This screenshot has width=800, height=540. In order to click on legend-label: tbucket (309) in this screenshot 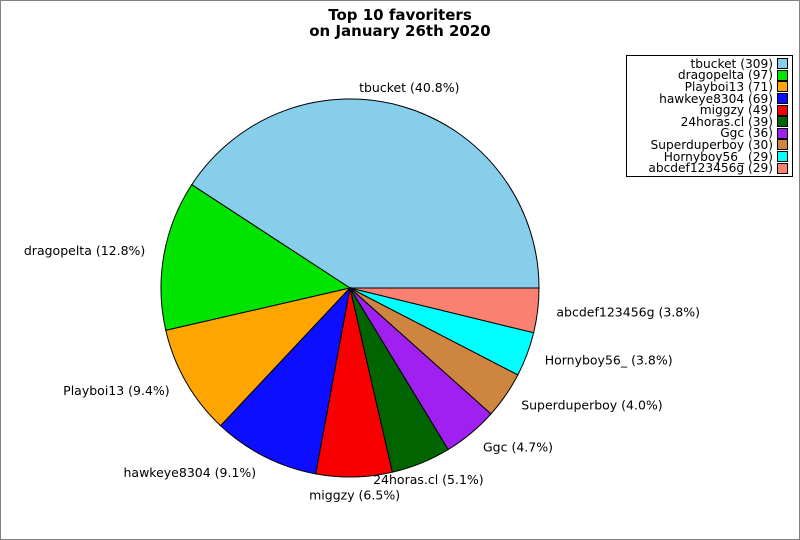, I will do `click(732, 63)`.